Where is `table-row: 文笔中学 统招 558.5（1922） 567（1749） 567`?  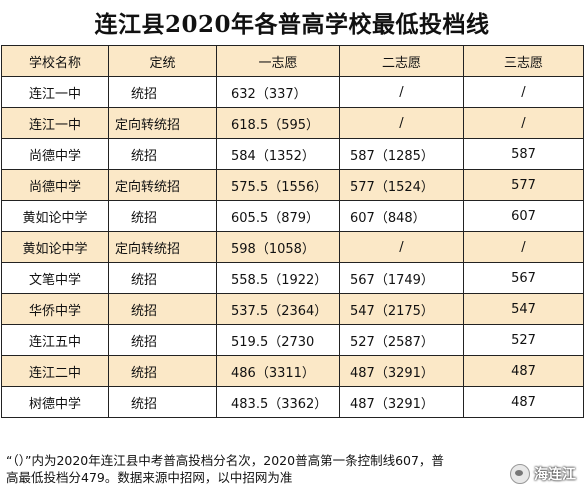
table-row: 文笔中学 统招 558.5（1922） 567（1749） 567 is located at coordinates (292, 278).